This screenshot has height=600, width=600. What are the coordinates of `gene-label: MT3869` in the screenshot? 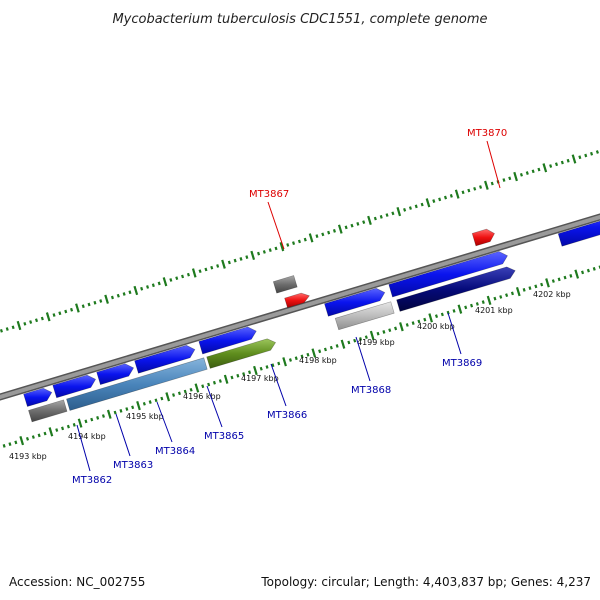 It's located at (462, 363).